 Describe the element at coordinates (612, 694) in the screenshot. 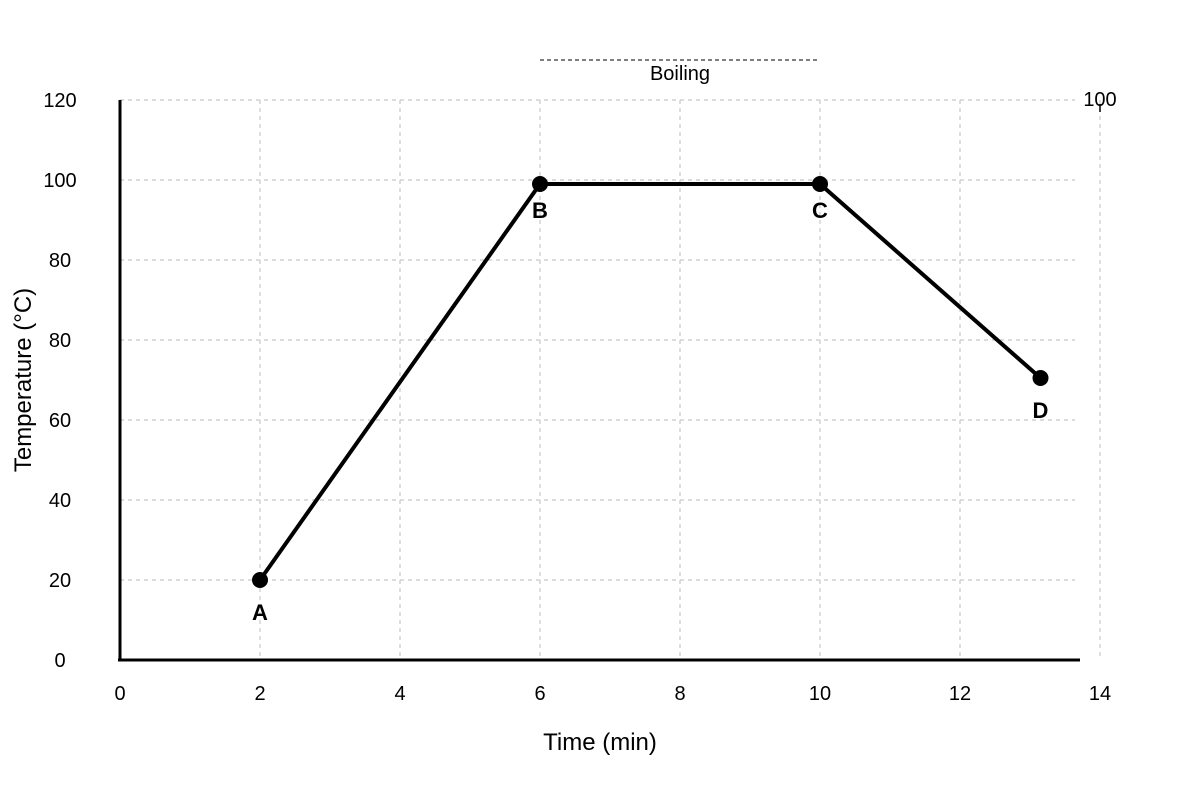

I see `x-tick-labels: 0 2 4 6 8 10 12 14` at that location.